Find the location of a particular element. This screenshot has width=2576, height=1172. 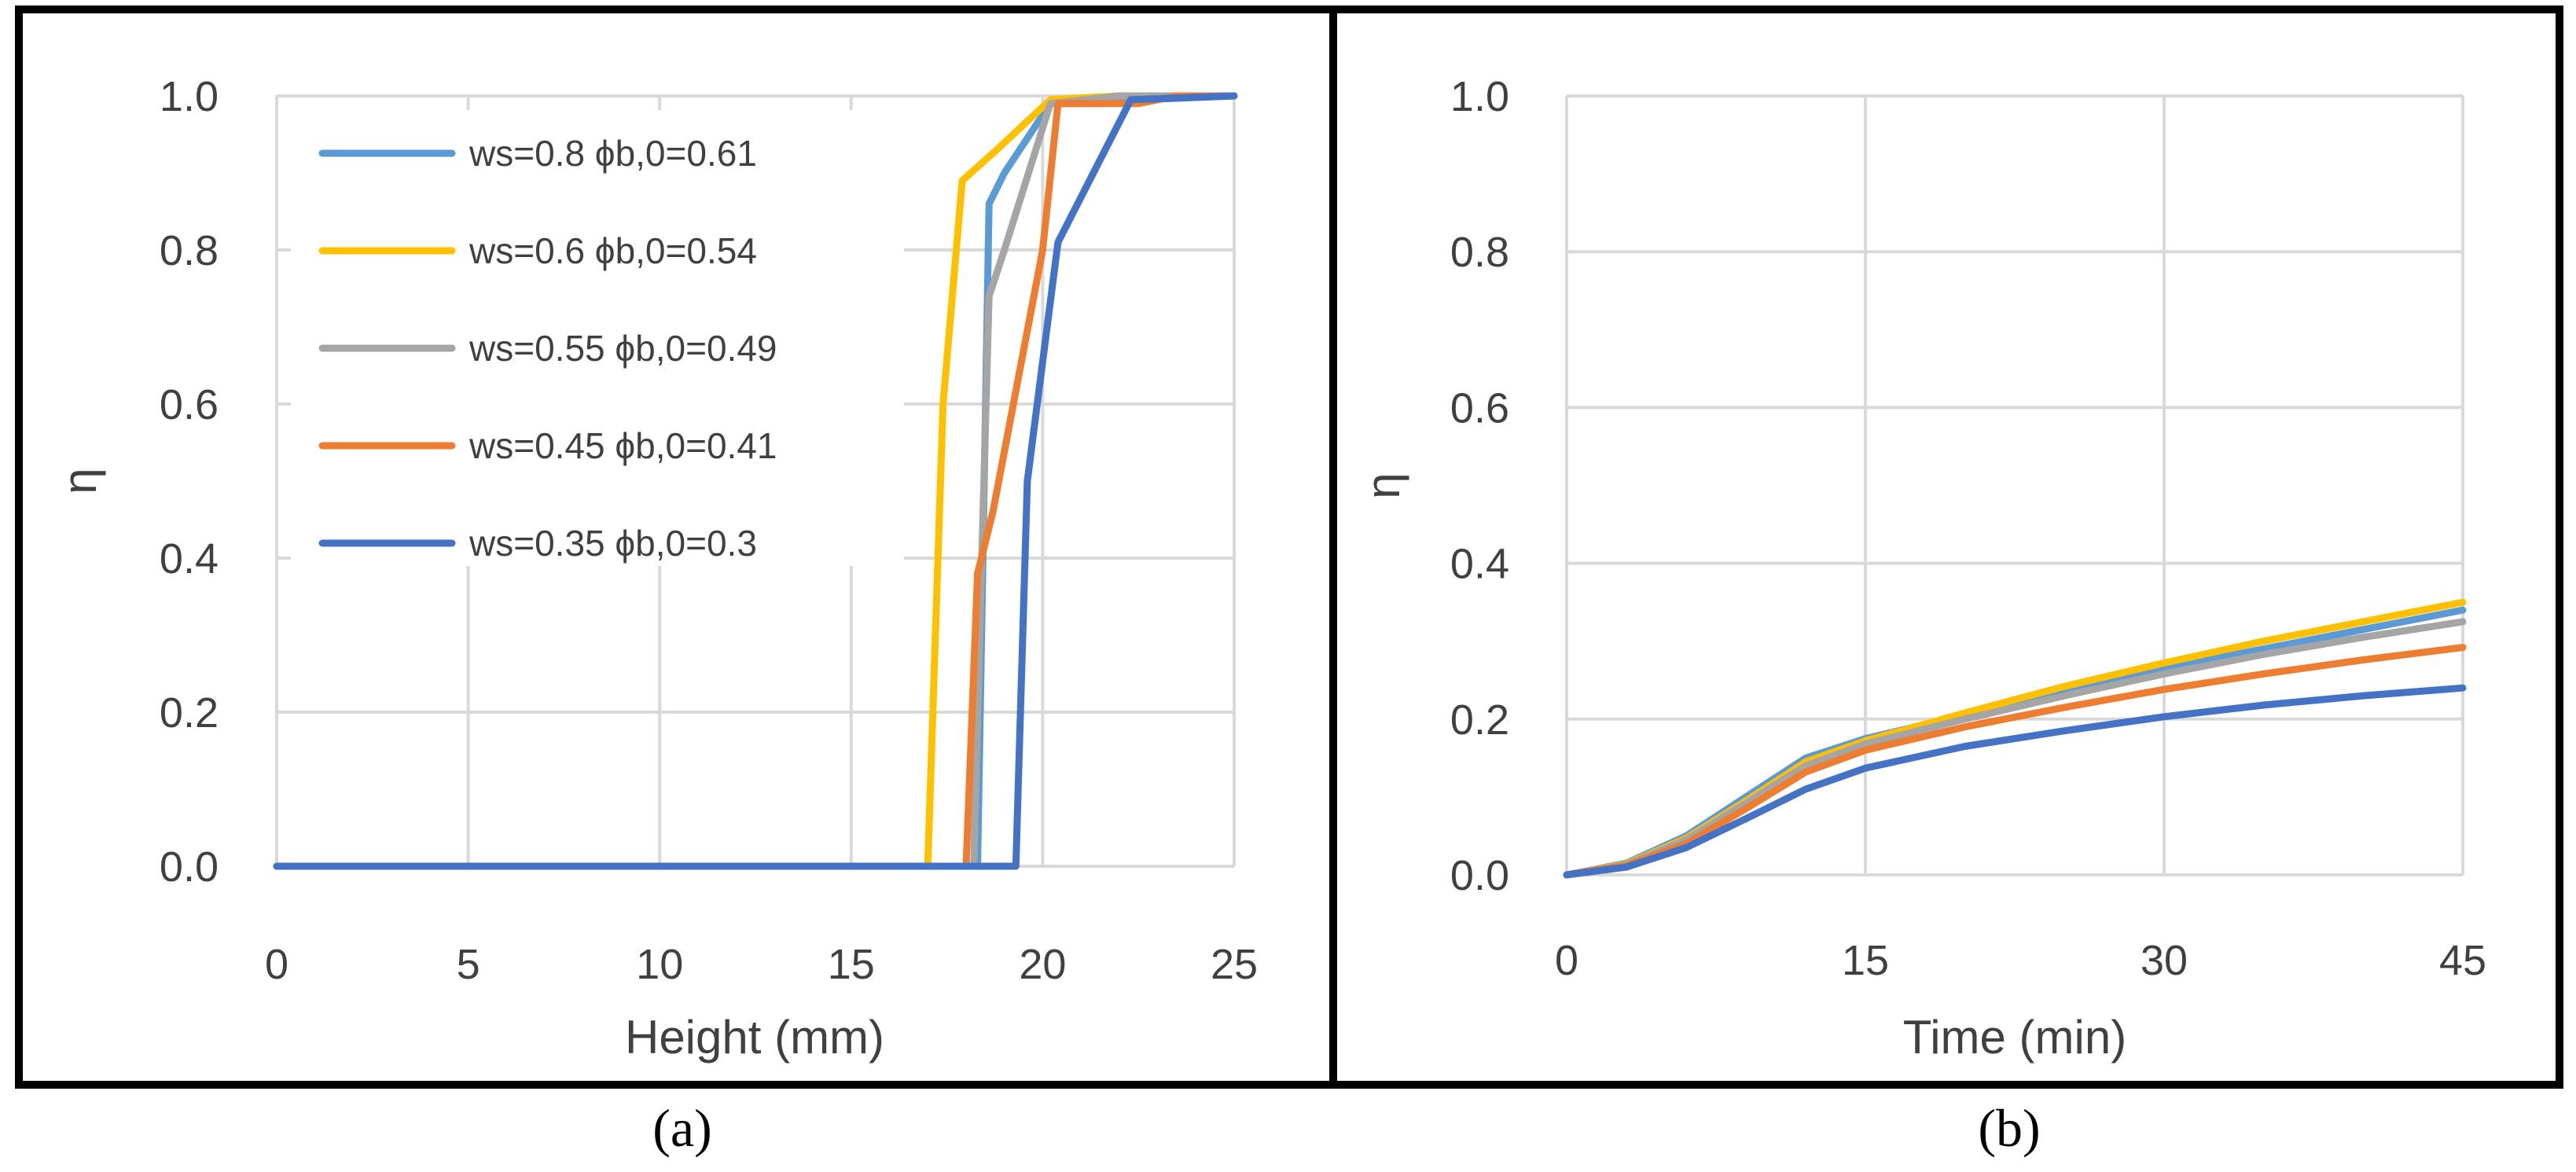

legend-box is located at coordinates (597, 338).